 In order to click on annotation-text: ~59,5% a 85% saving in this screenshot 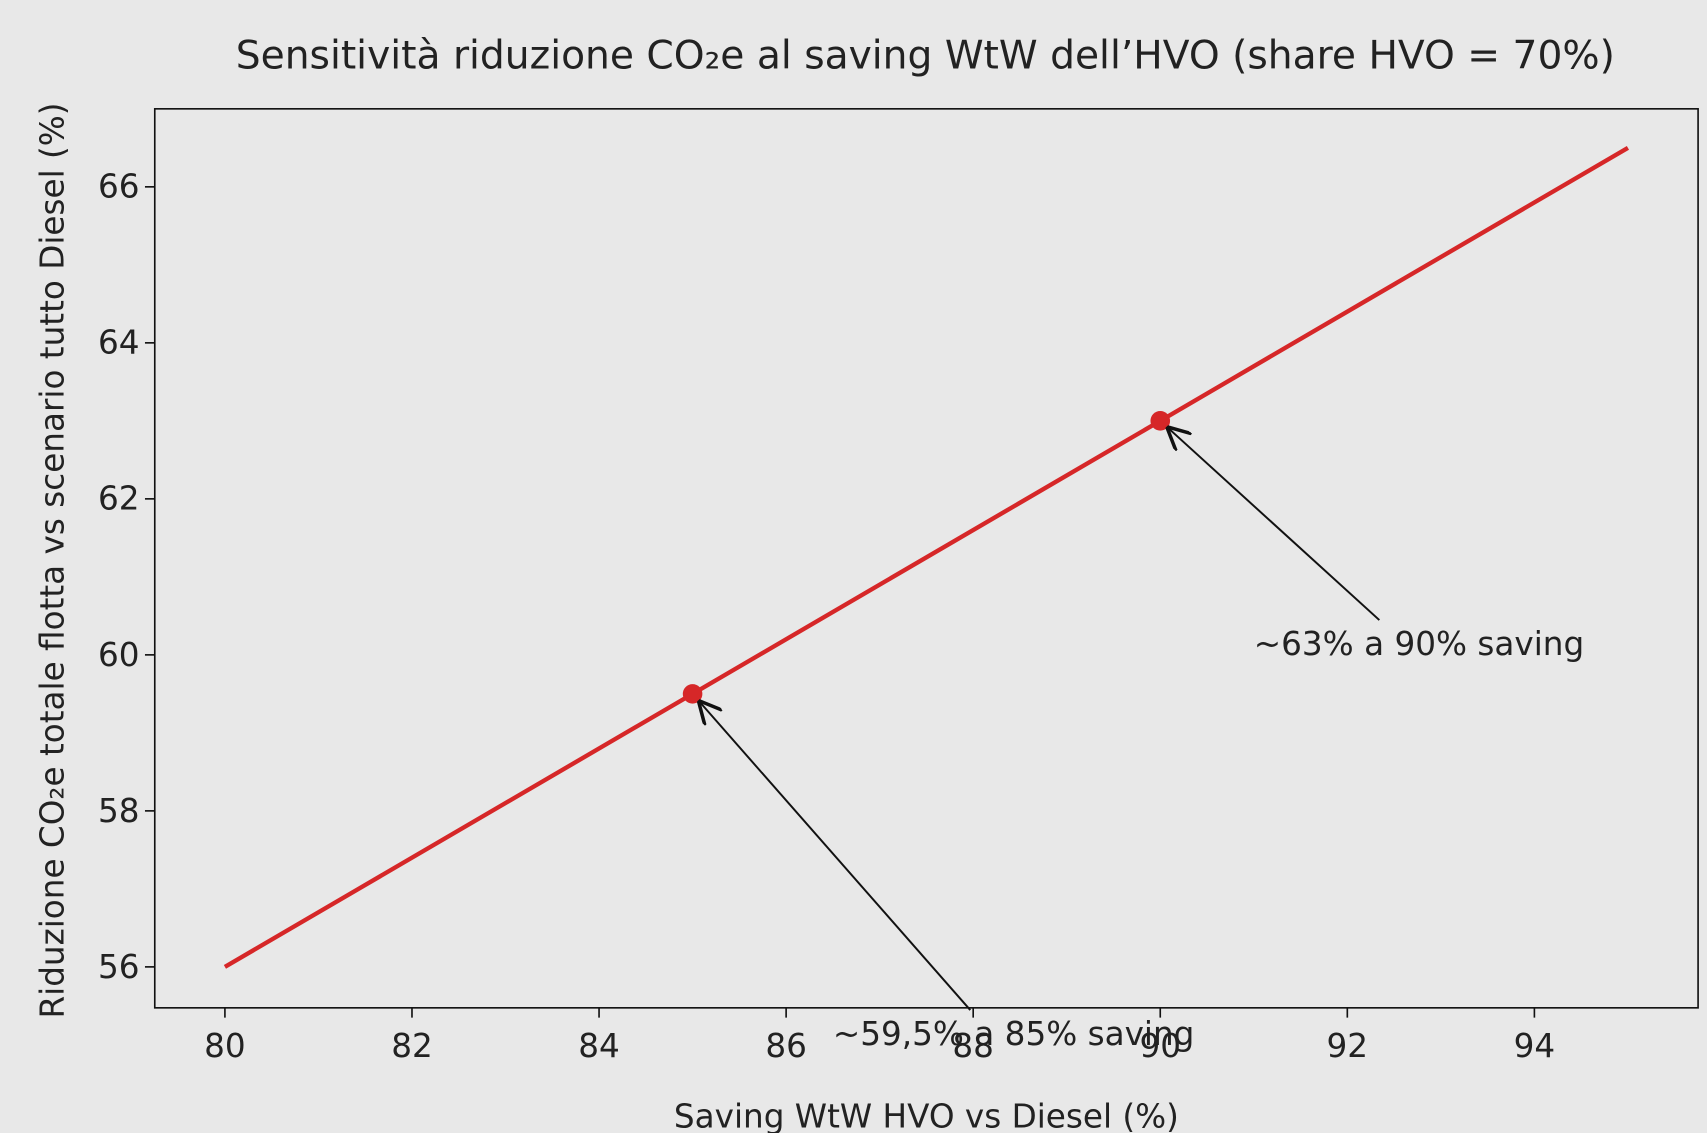, I will do `click(1014, 1034)`.